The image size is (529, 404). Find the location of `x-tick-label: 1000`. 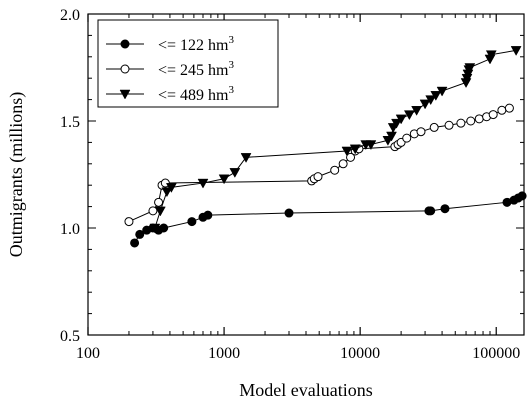

x-tick-label: 1000 is located at coordinates (224, 353).